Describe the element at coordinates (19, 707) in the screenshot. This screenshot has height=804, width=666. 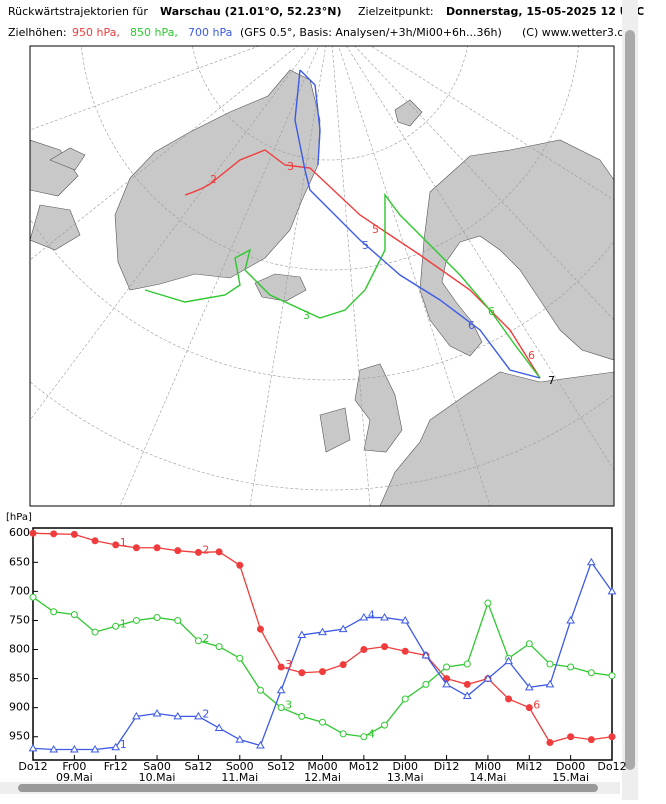
I see `y-tick-label: 900` at that location.